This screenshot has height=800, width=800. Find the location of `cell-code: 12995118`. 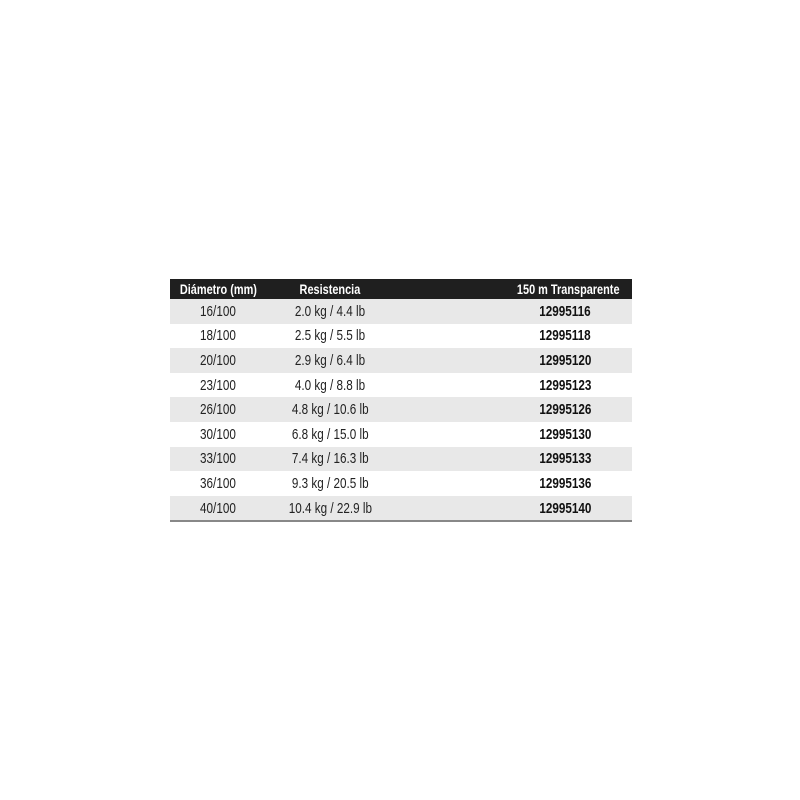

cell-code: 12995118 is located at coordinates (565, 336).